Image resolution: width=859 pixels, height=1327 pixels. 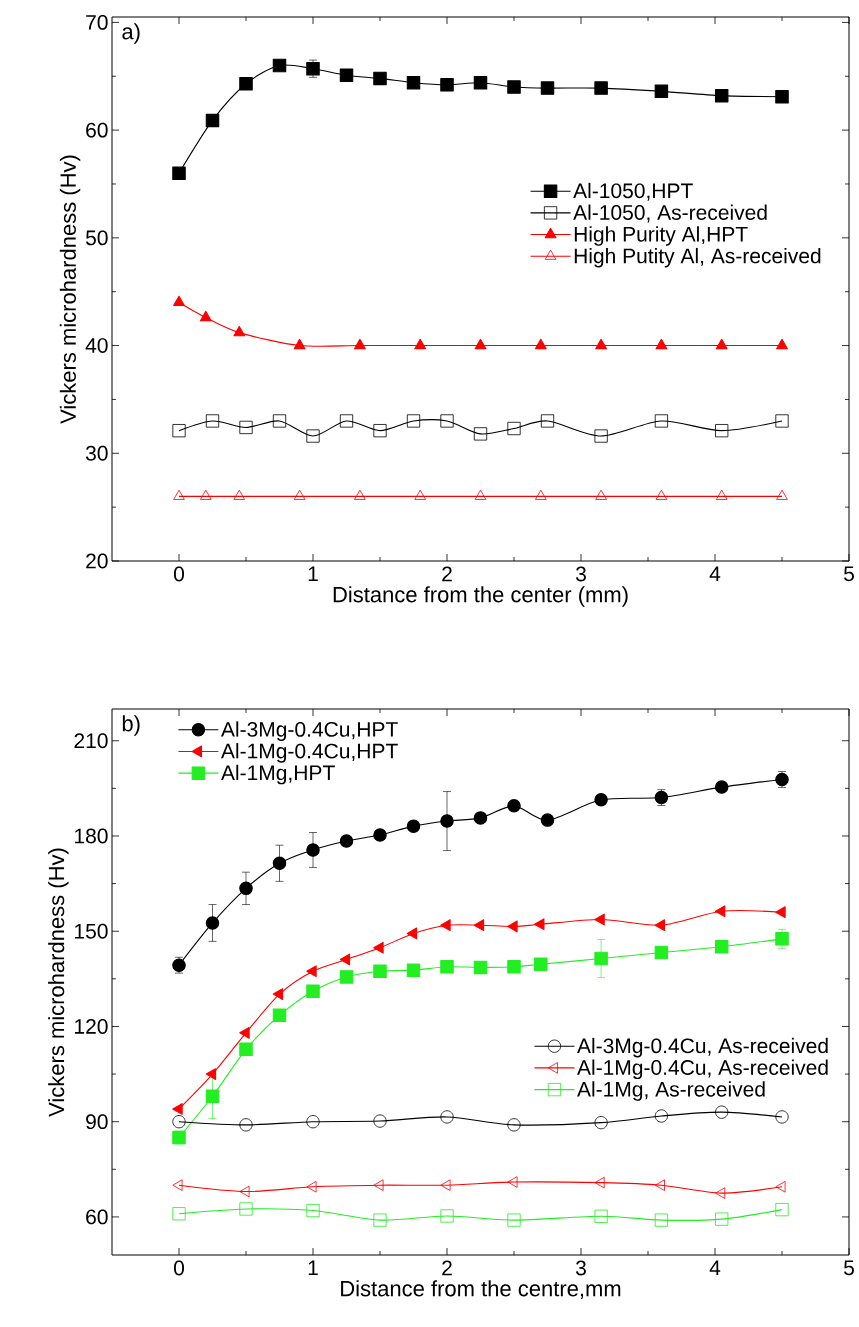 I want to click on legend-label: Al-1050, As-received, so click(x=670, y=213).